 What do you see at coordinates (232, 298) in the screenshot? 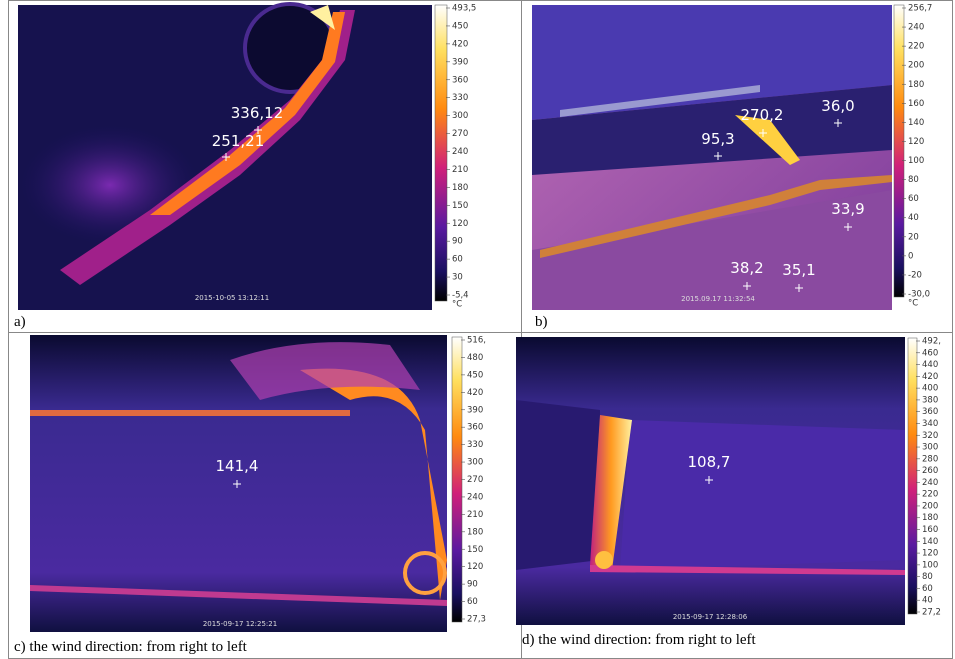
I see `timestamp: 2015-10-05 13:12:11` at bounding box center [232, 298].